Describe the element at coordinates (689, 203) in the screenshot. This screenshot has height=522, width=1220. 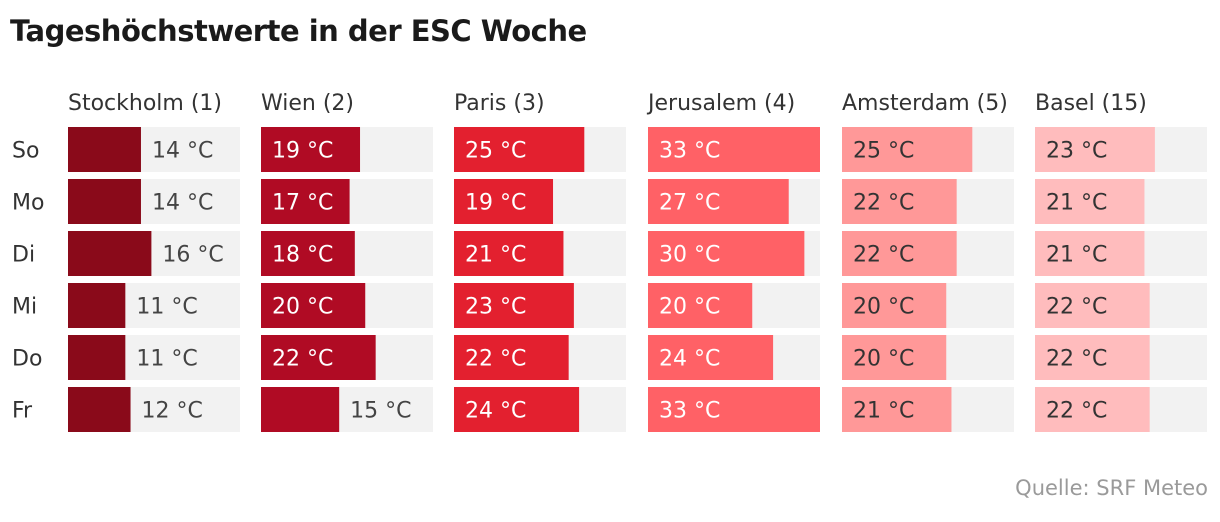
I see `value-label: 27 °C` at that location.